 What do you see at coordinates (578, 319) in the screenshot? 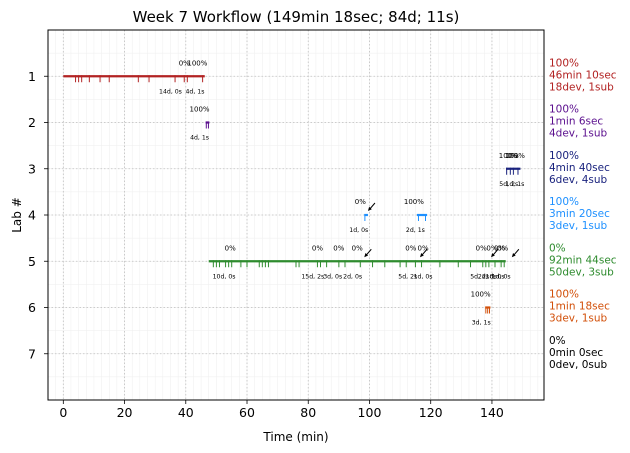
I see `lab-6-summary-line: 3dev, 1sub` at bounding box center [578, 319].